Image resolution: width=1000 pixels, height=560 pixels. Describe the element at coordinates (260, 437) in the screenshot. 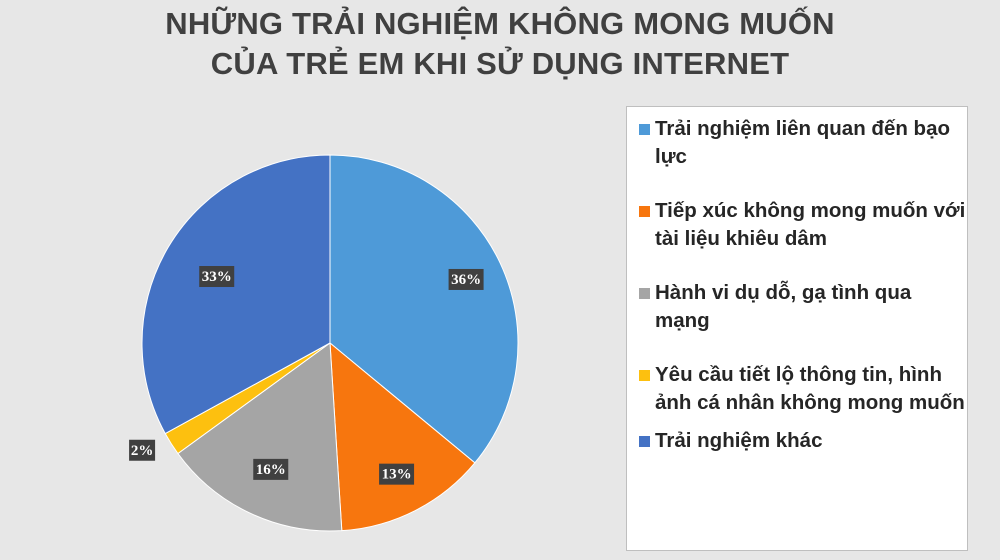

I see `pie-slice-grooming` at that location.